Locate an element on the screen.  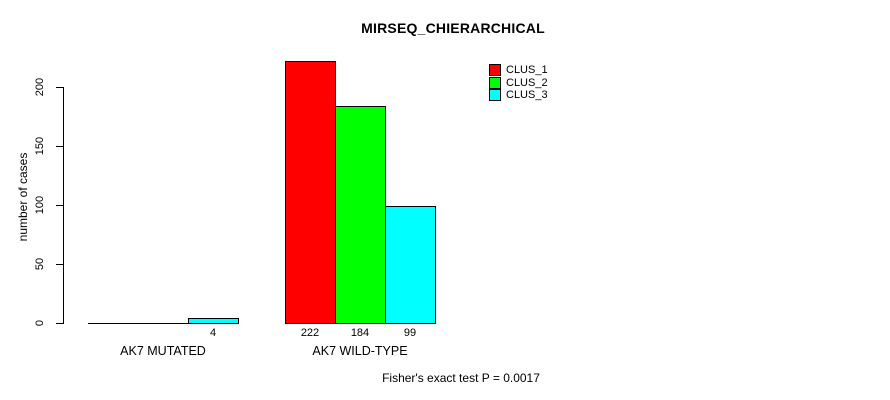
y-axis-tick-label: 150 is located at coordinates (40, 146).